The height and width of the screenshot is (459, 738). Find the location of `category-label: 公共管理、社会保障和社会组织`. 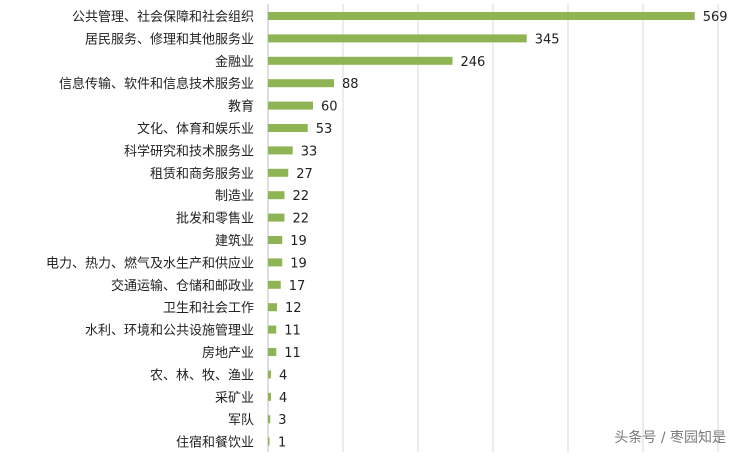

category-label: 公共管理、社会保障和社会组织 is located at coordinates (163, 17).